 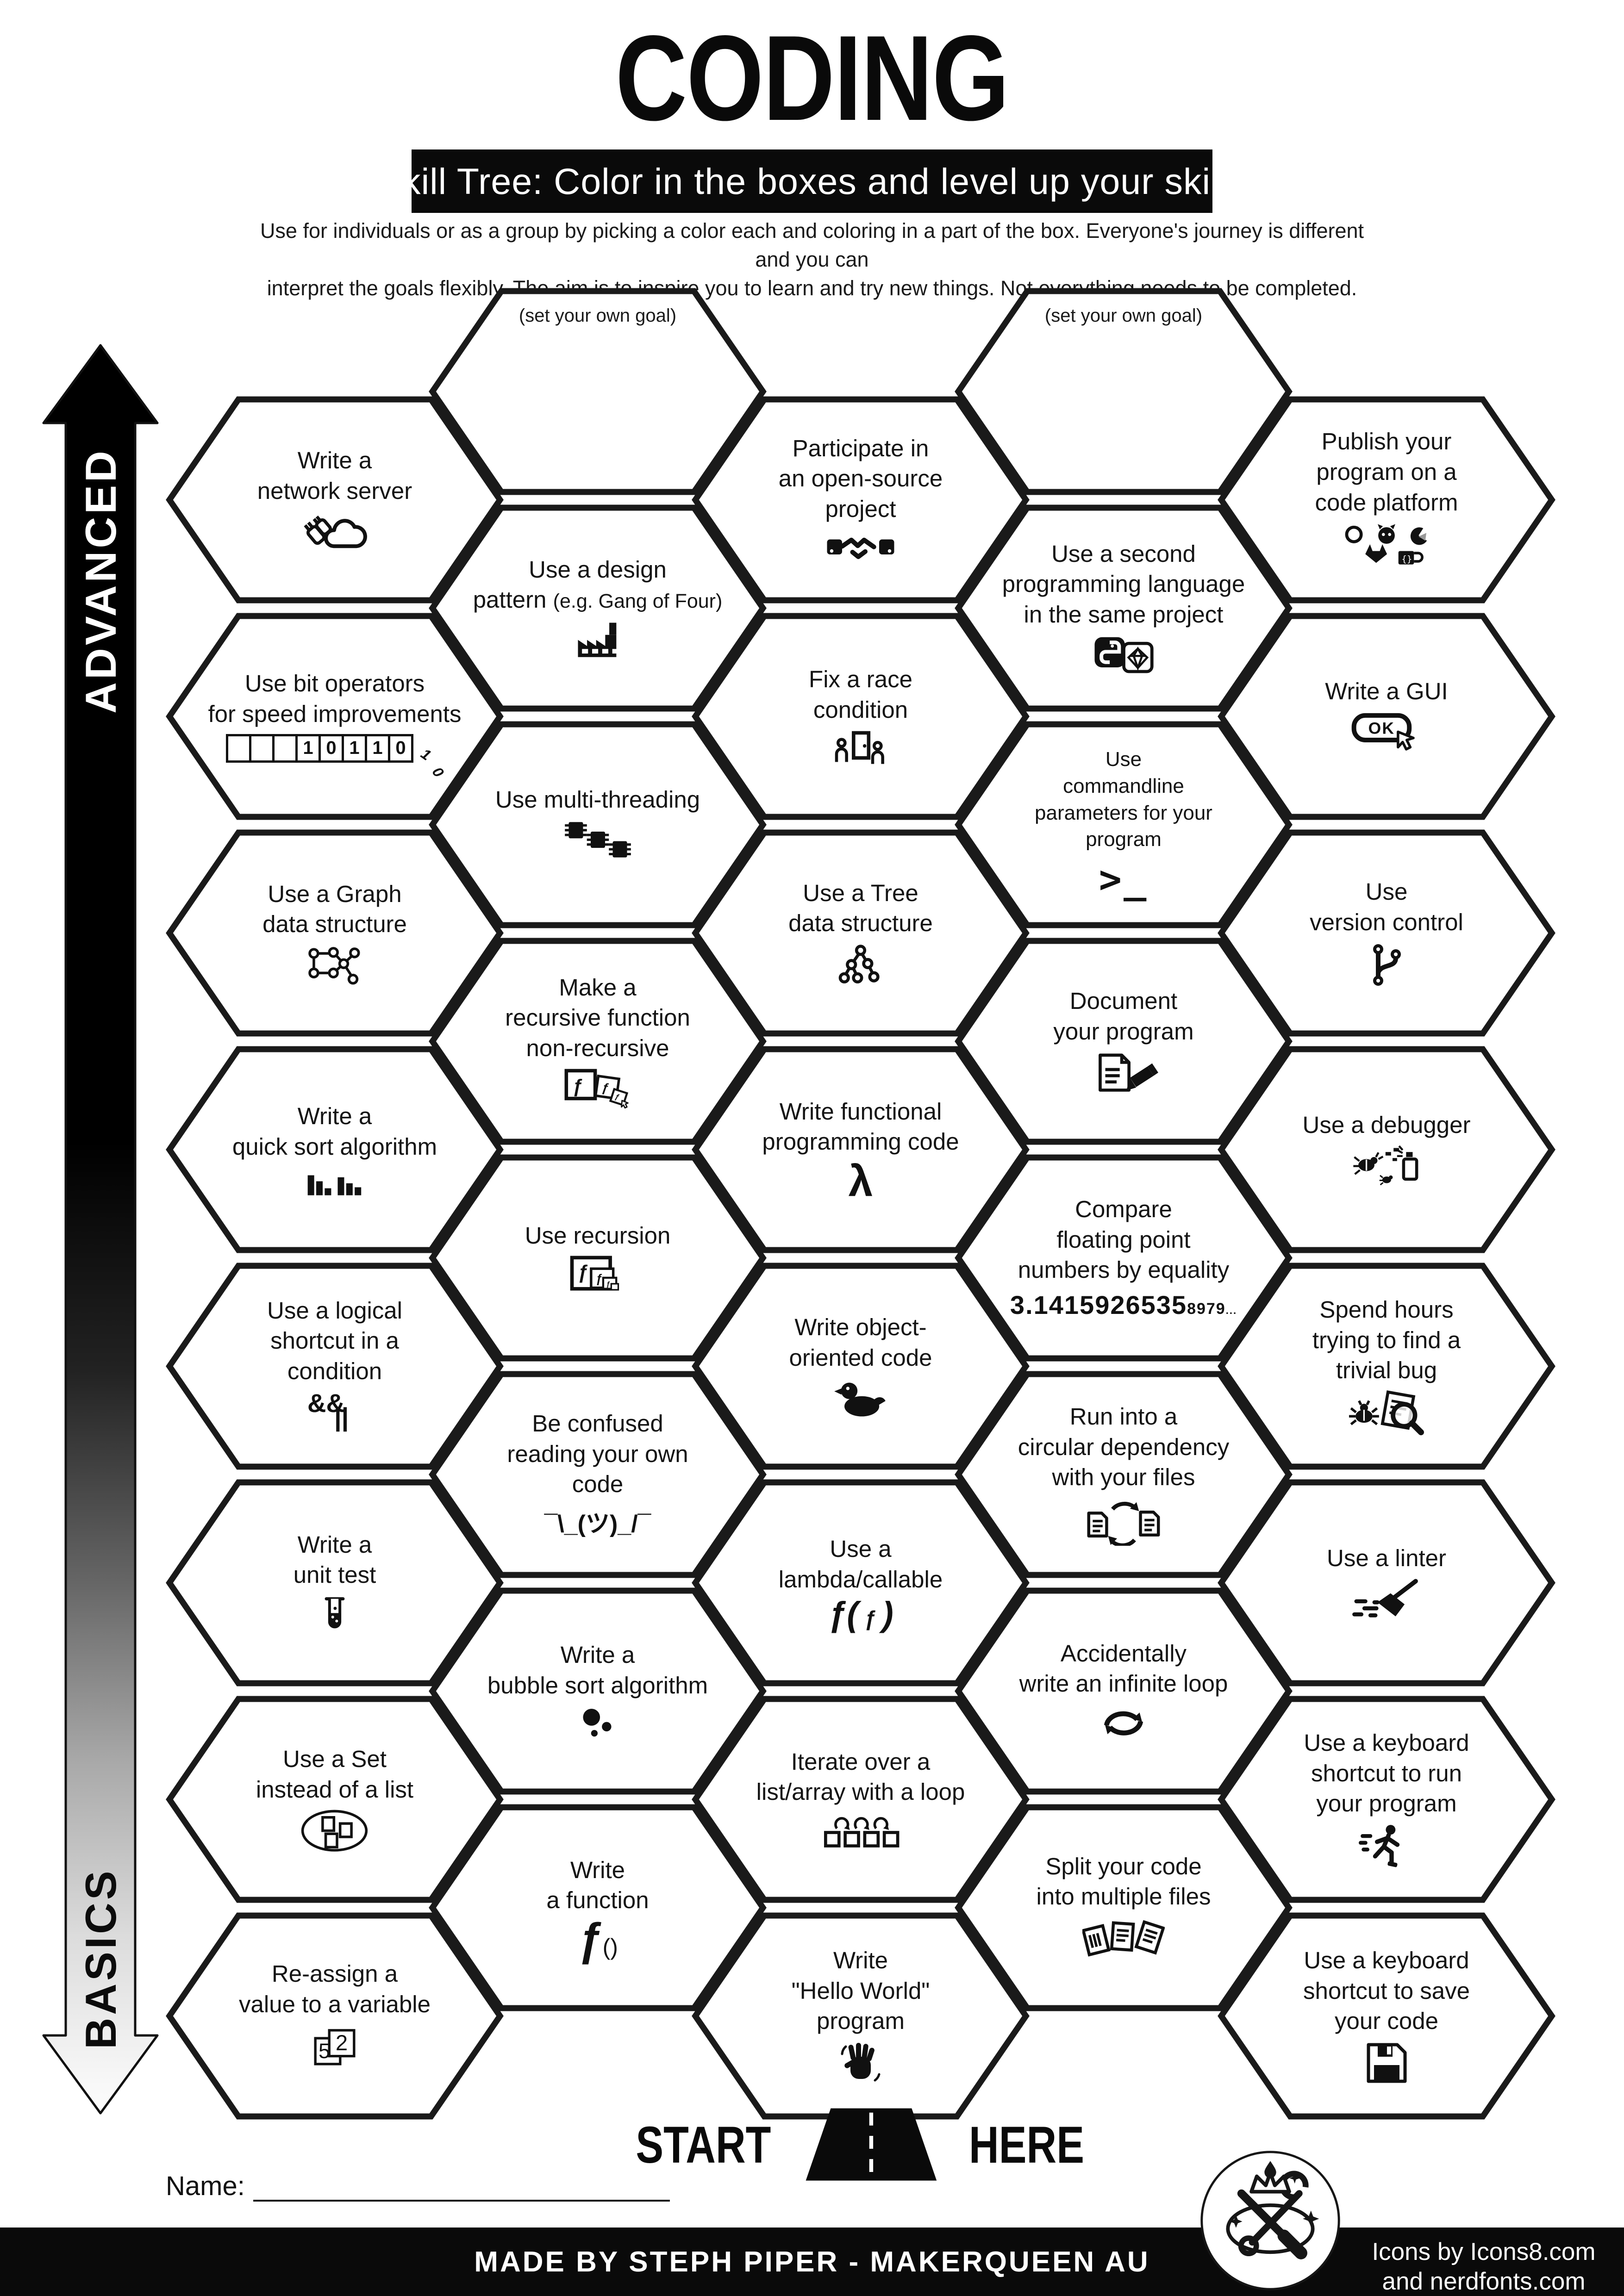 I want to click on hex-iterate-over-a-list: Iterate over a list/array with a loop, so click(x=861, y=1799).